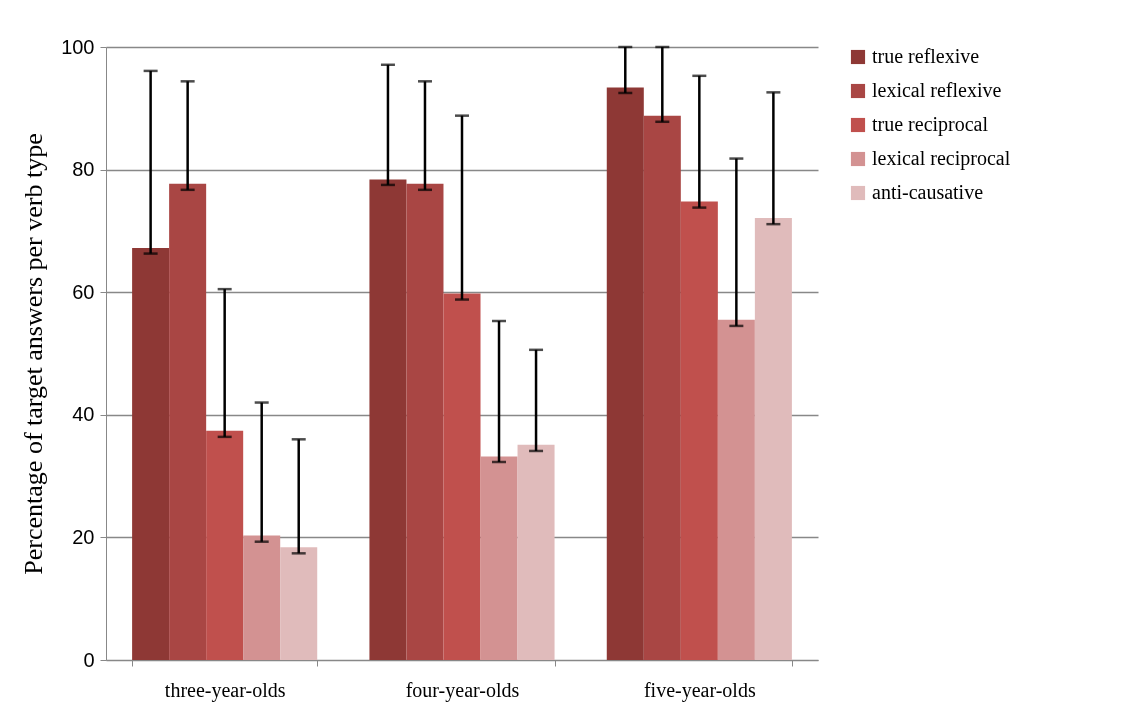  I want to click on legend-label: true reflexive, so click(926, 56).